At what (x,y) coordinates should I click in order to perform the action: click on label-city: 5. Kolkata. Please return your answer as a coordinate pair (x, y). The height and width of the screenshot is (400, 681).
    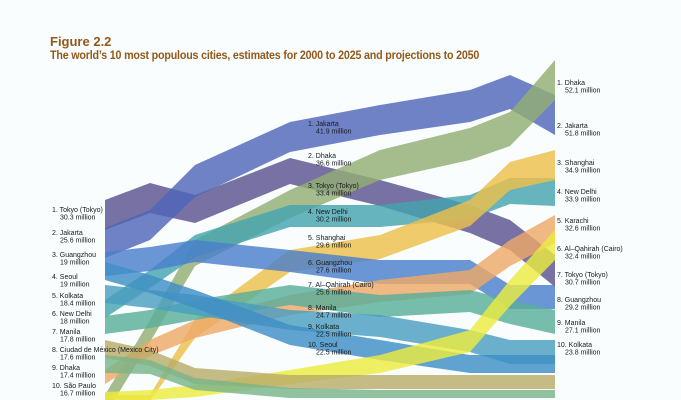
    Looking at the image, I should click on (67, 296).